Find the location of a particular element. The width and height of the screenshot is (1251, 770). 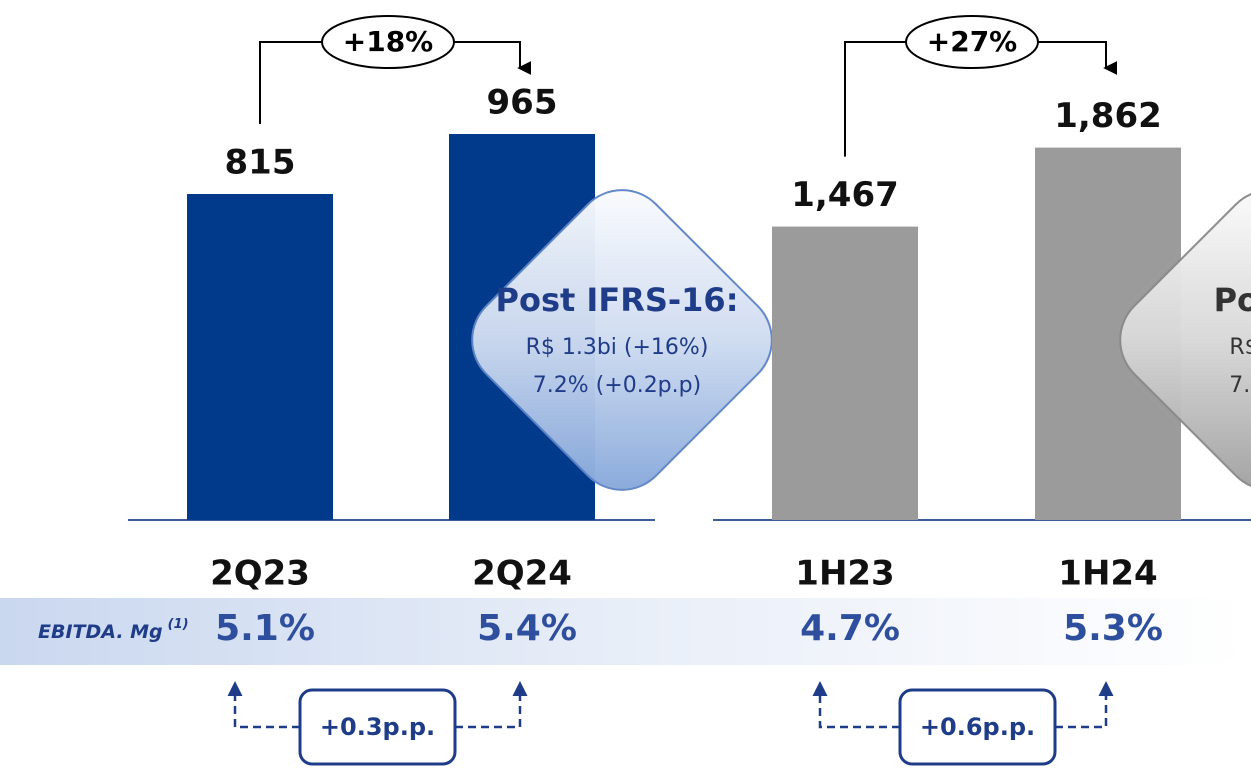

change-label: +0.6p.p. is located at coordinates (977, 727).